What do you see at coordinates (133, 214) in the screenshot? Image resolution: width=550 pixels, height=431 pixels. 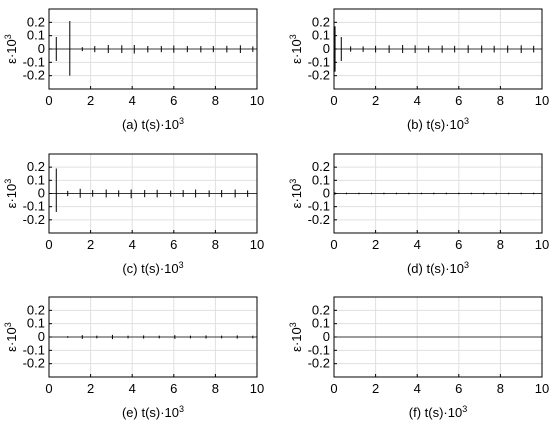 I see `panel-c: 0 2 4 6 8 10-0.2-0.100.10.2ε·103(c) t(s)·103` at bounding box center [133, 214].